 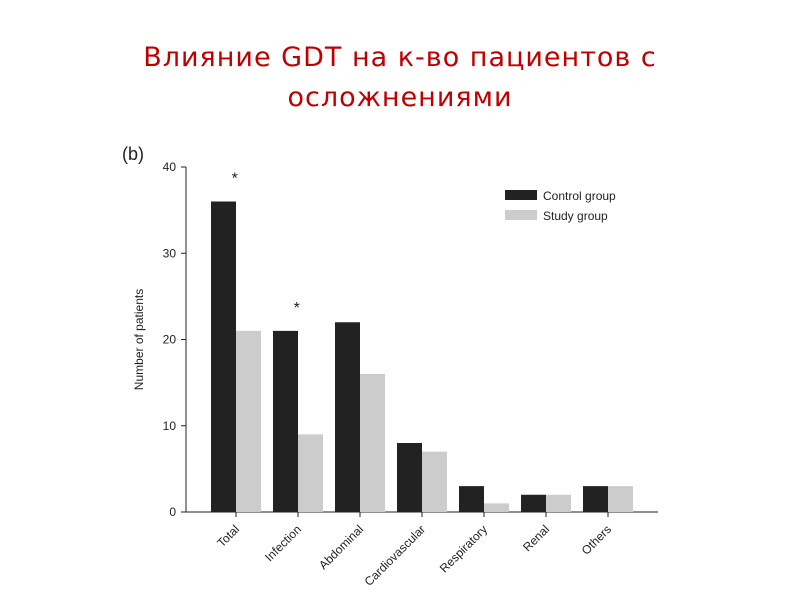 I want to click on legend-swatch-control, so click(x=521, y=195).